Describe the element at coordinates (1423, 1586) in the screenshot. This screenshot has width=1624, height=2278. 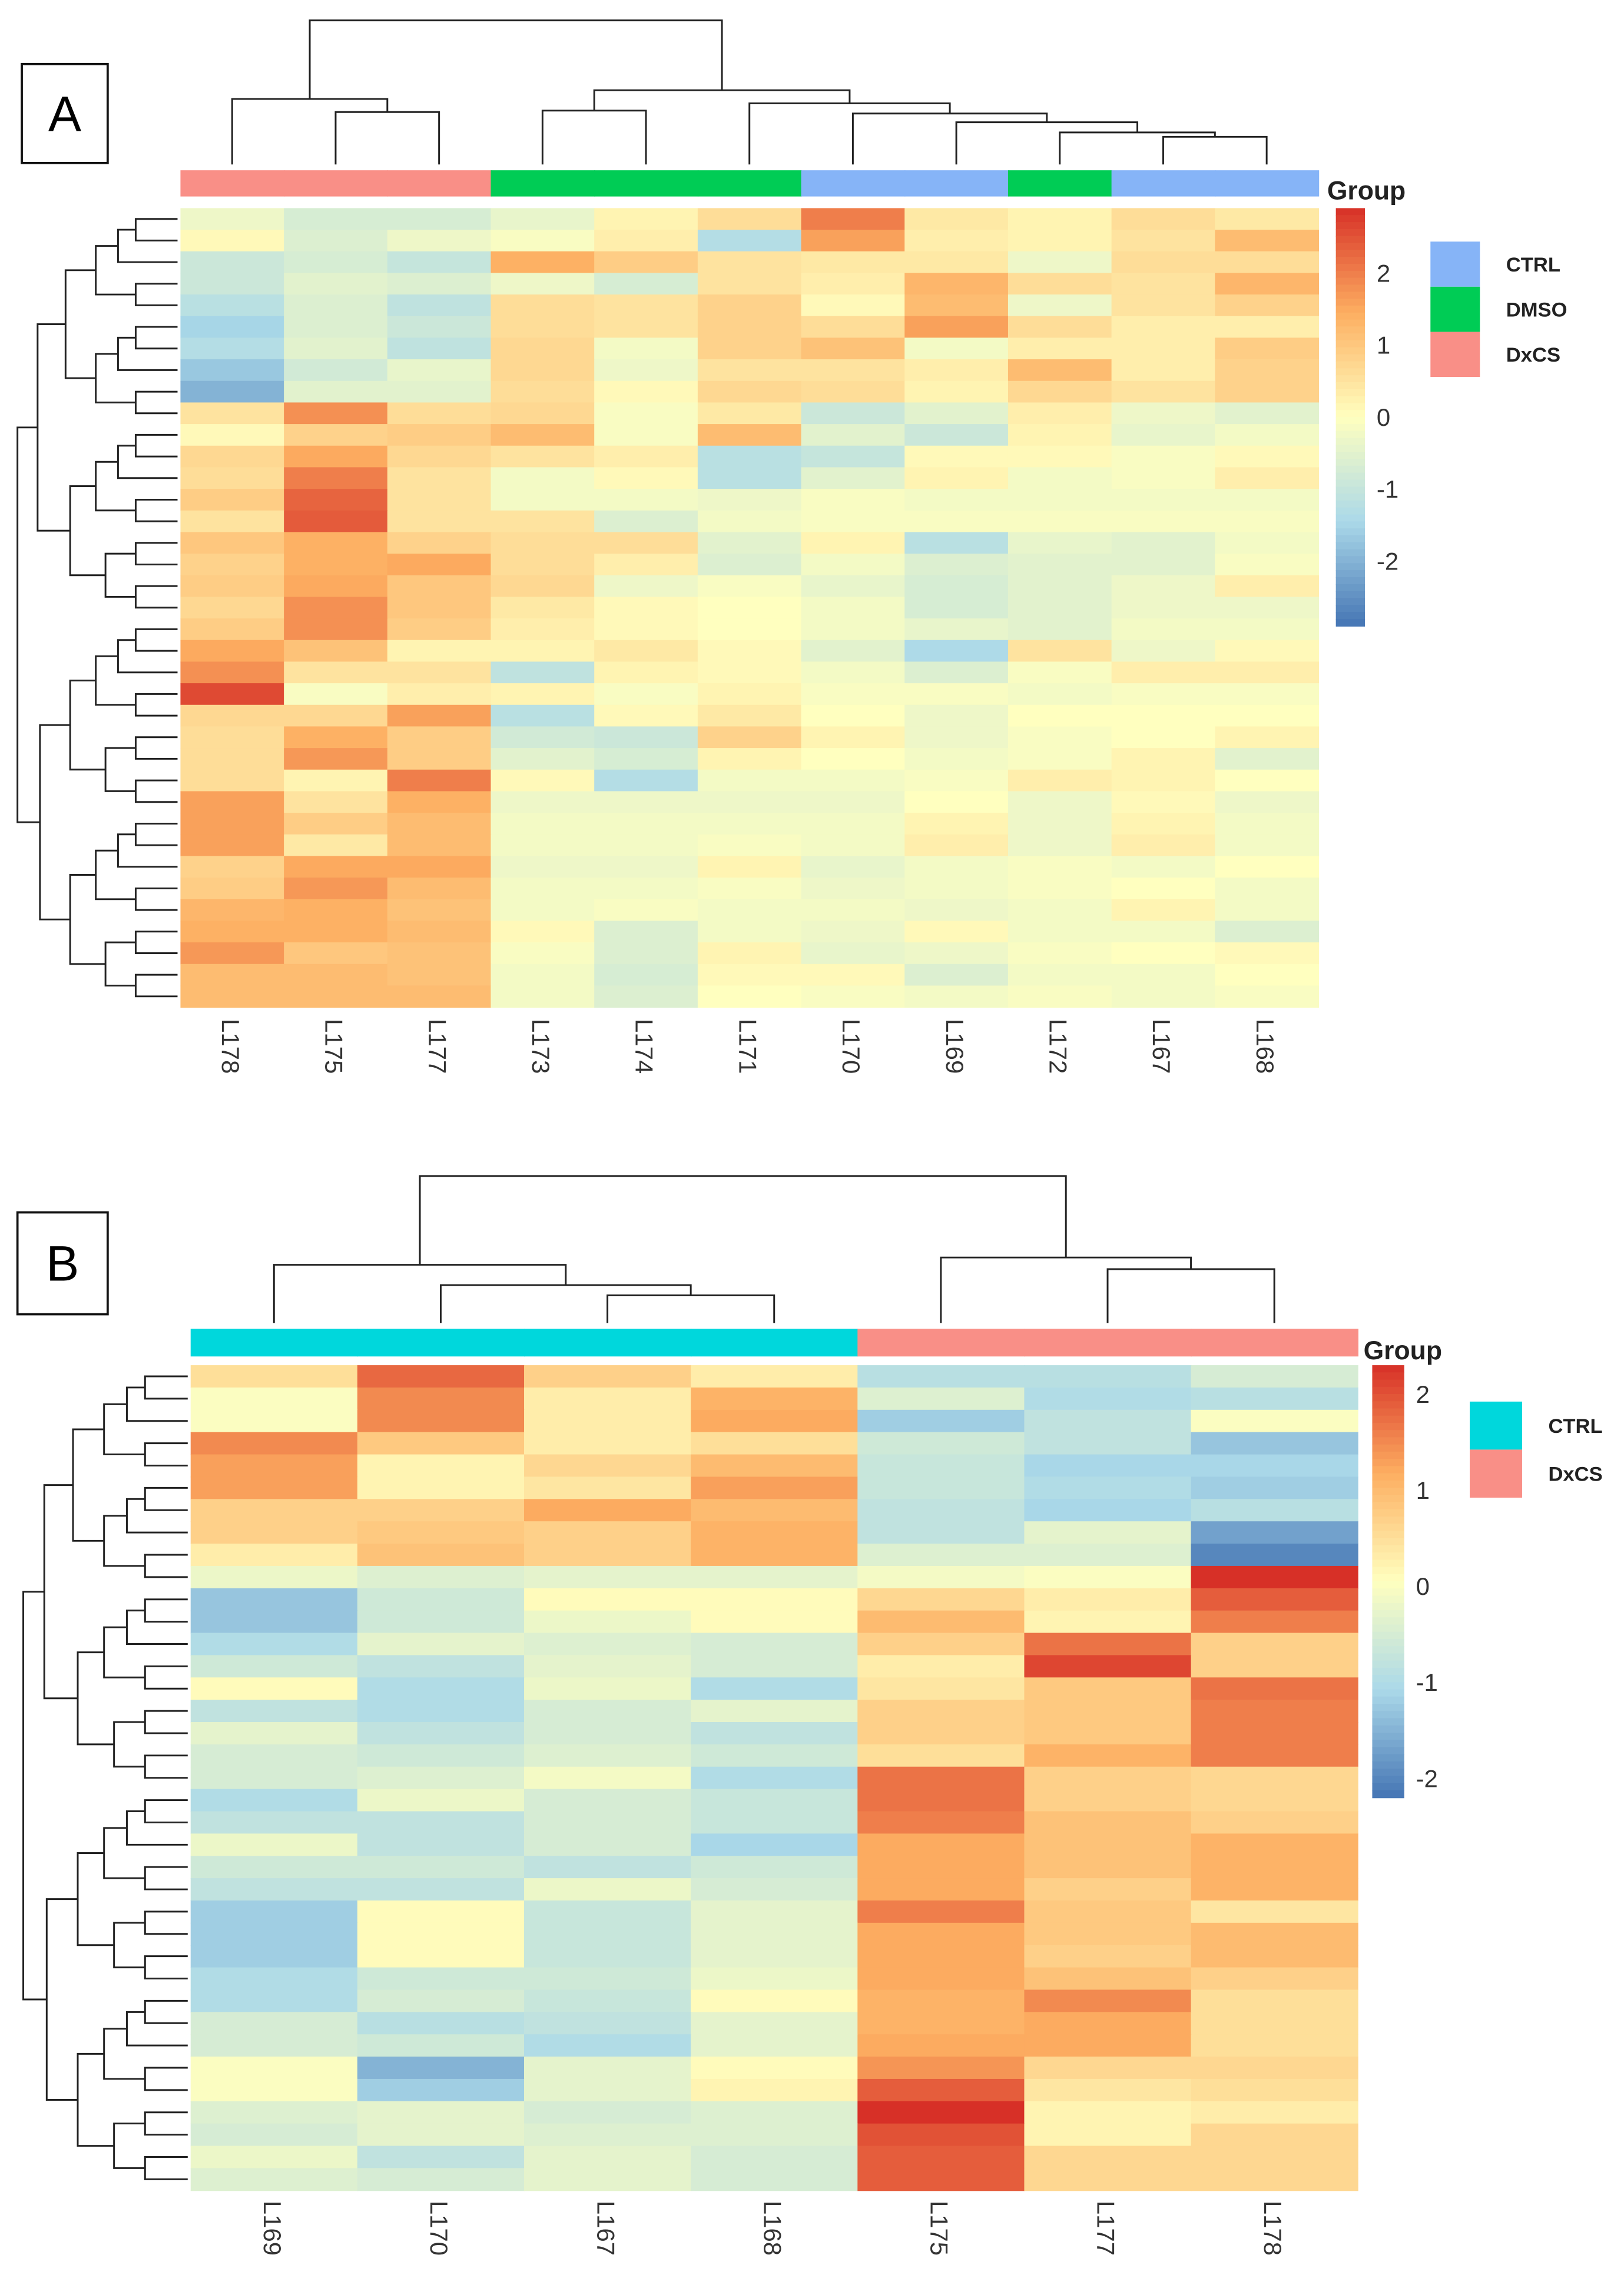
I see `colorbar-tick-label: 0` at that location.